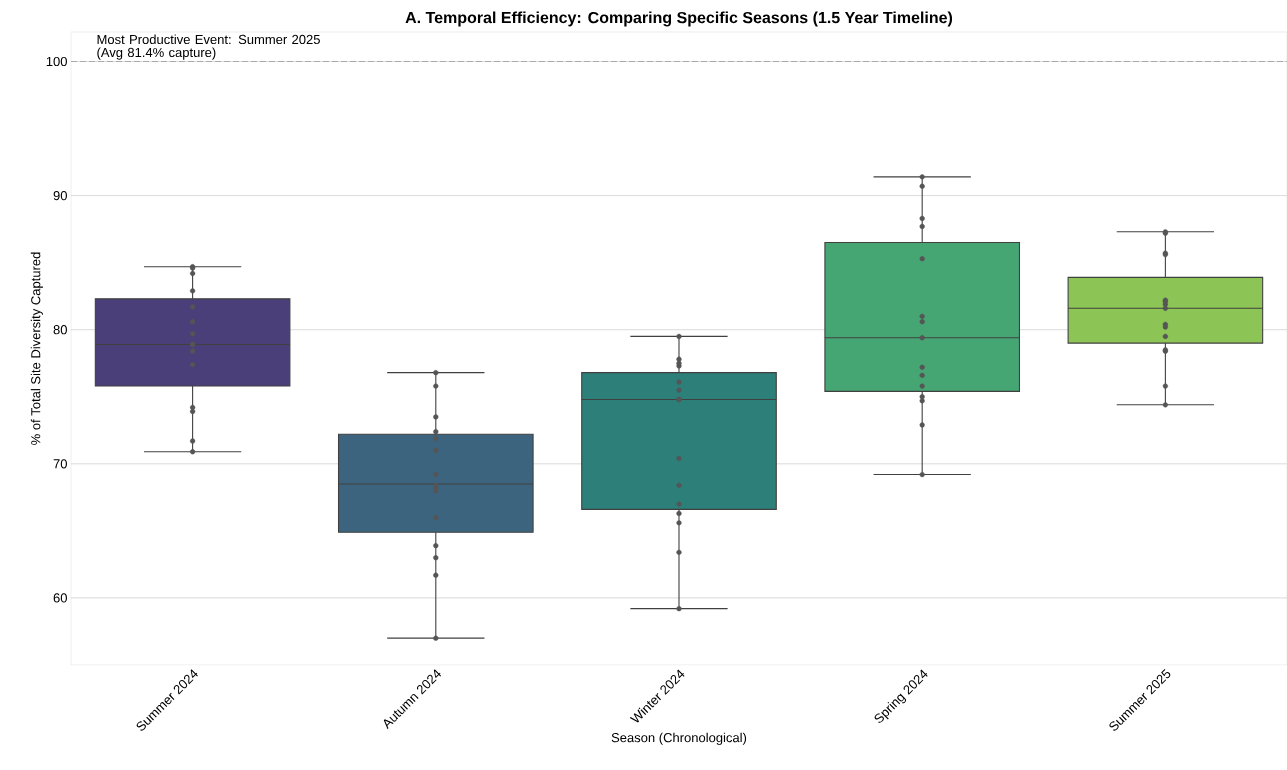 This screenshot has height=770, width=1287. What do you see at coordinates (36, 348) in the screenshot?
I see `y-axis-title: % of Total Site Diversity Captured` at bounding box center [36, 348].